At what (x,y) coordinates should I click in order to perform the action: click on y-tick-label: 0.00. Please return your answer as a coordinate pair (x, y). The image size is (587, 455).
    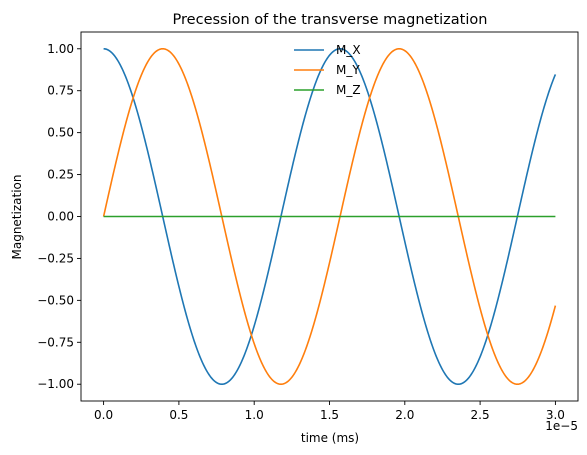
    Looking at the image, I should click on (60, 217).